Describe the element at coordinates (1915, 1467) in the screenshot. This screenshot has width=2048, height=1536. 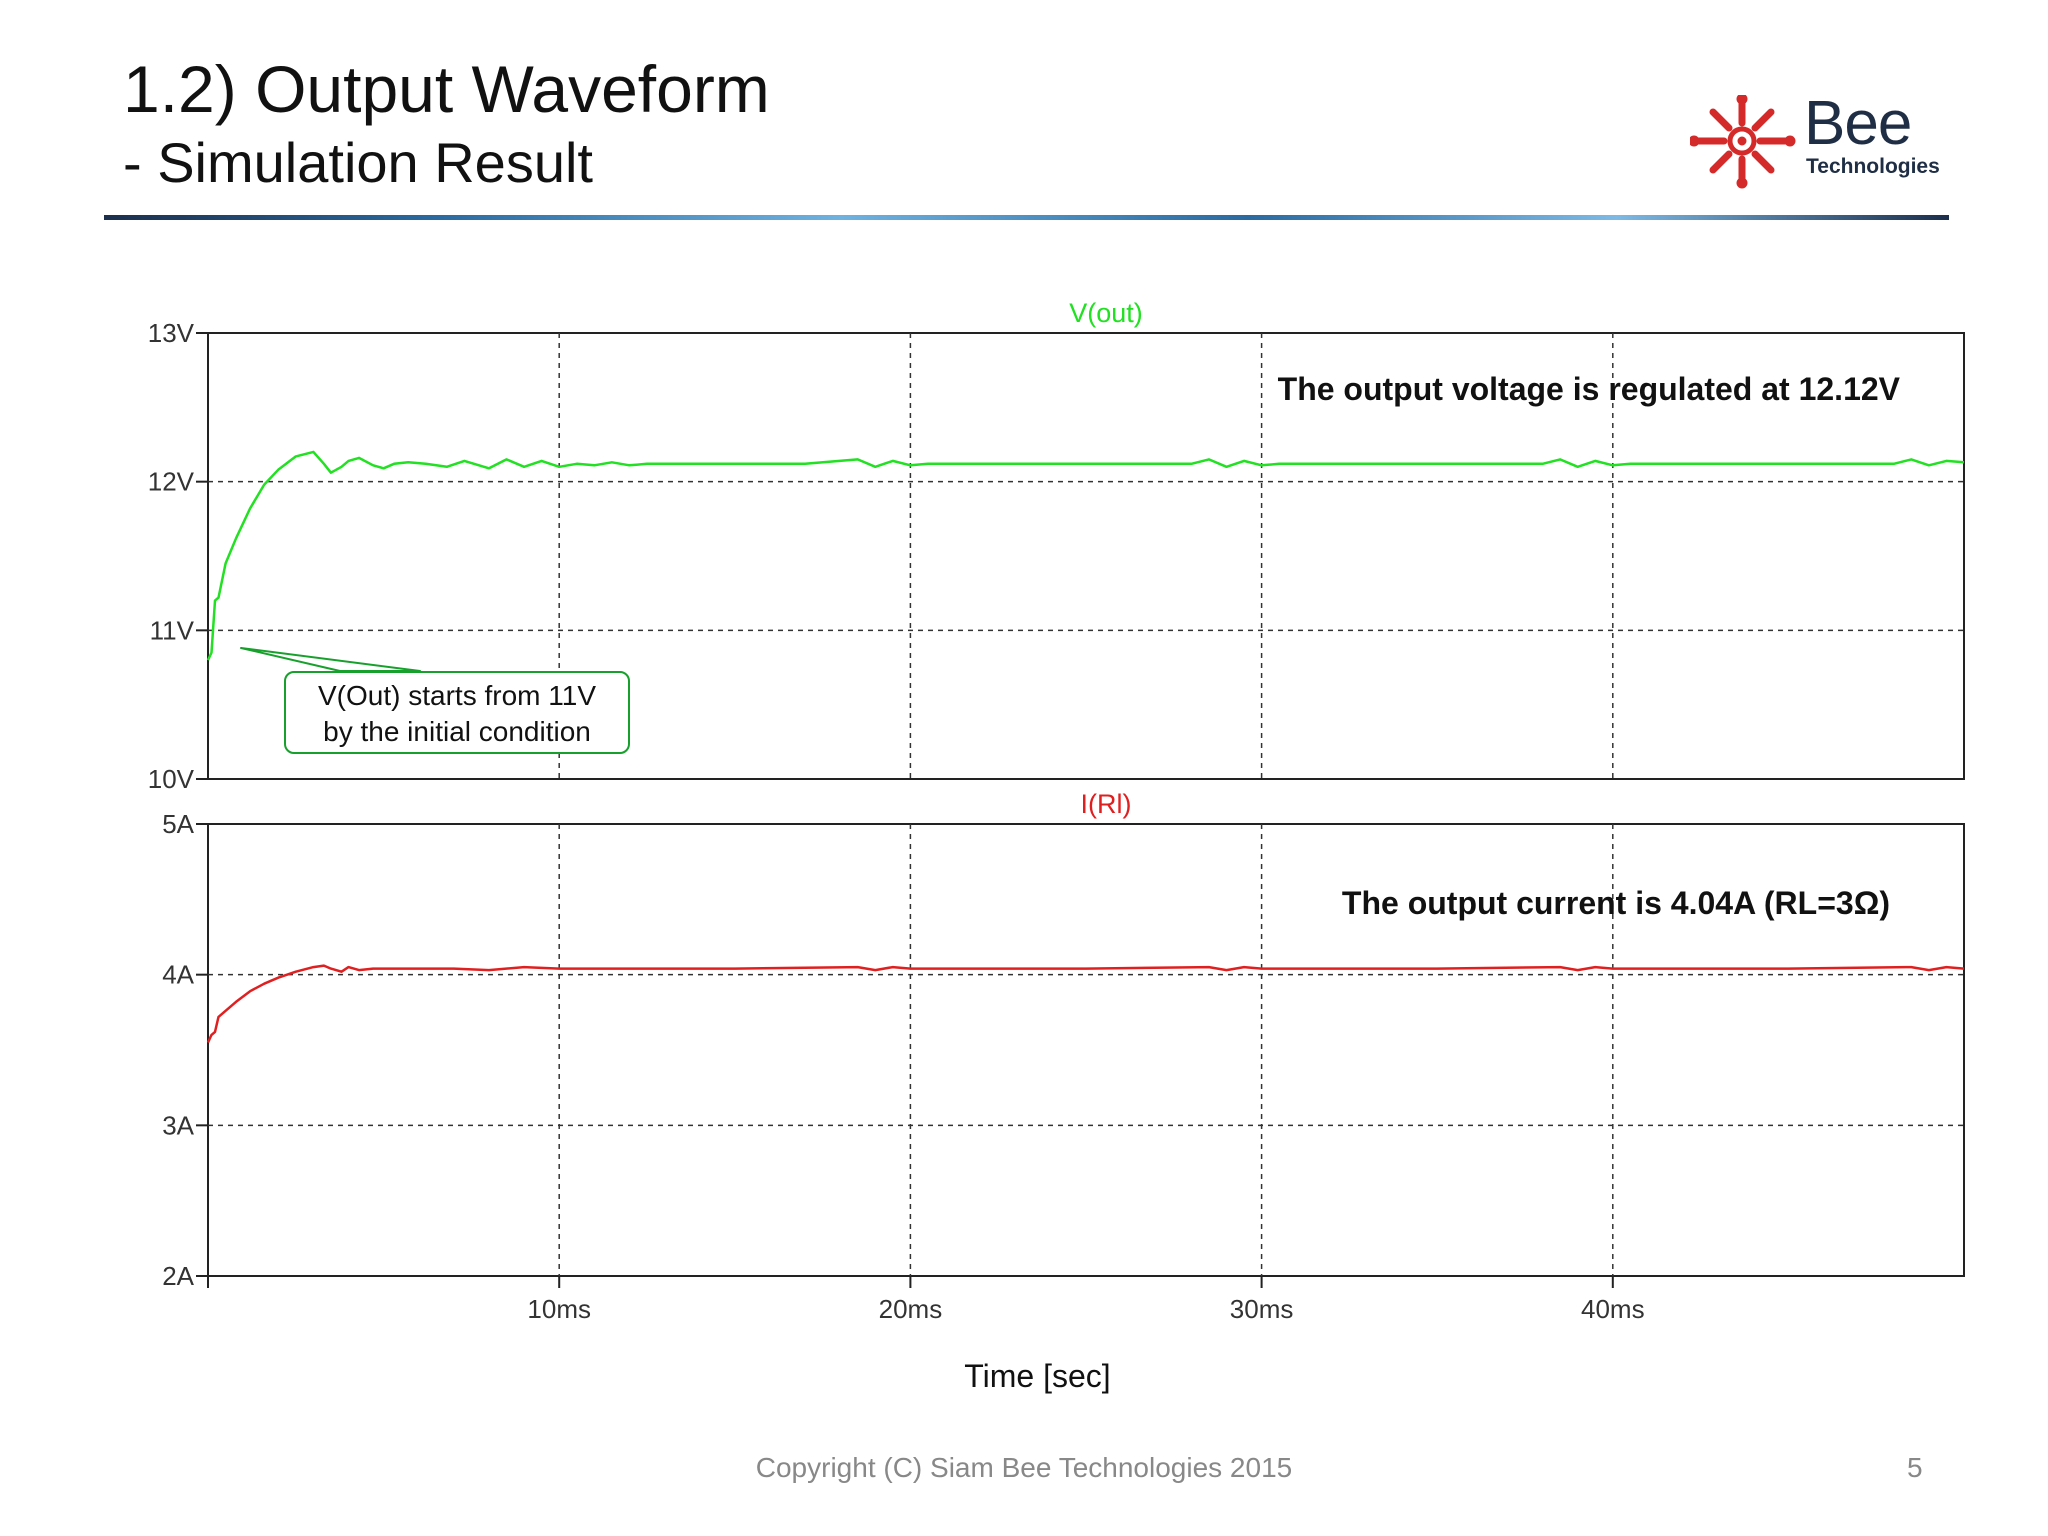
I see `page-number: 5` at that location.